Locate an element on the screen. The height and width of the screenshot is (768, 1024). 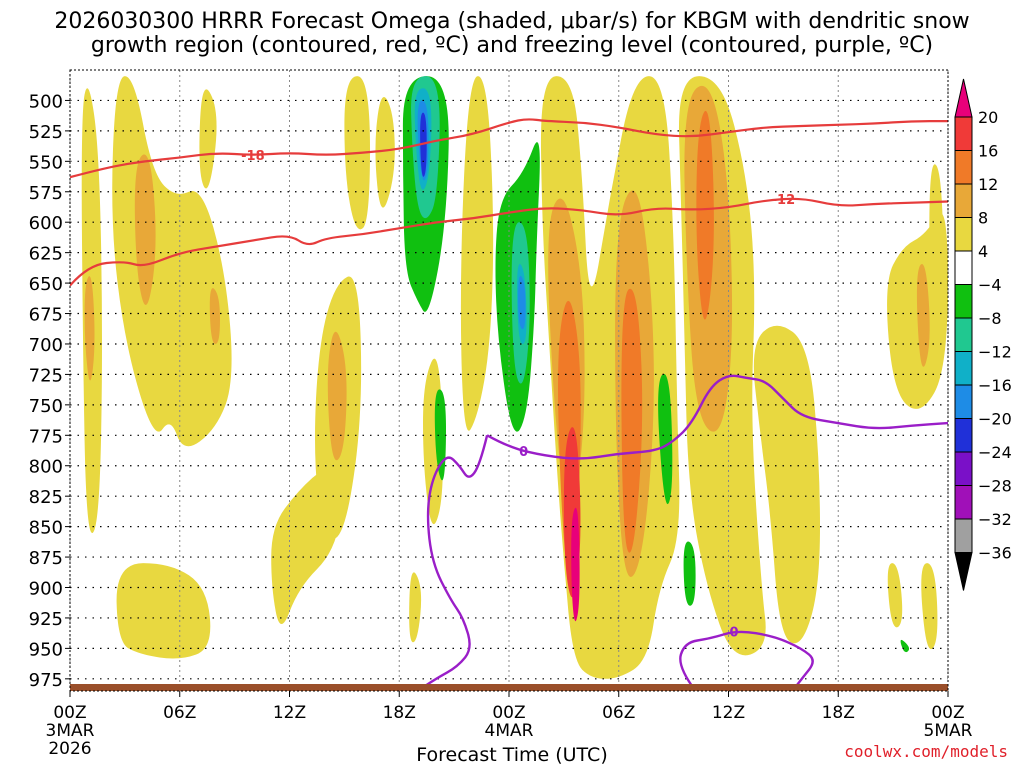
y-tick-label: 825 is located at coordinates (46, 497).